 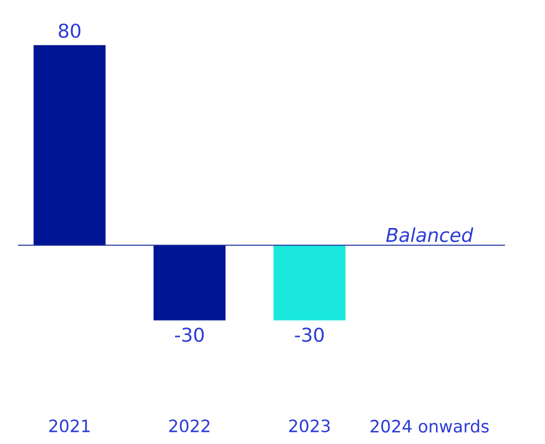 What do you see at coordinates (69, 31) in the screenshot?
I see `data-label: 80` at bounding box center [69, 31].